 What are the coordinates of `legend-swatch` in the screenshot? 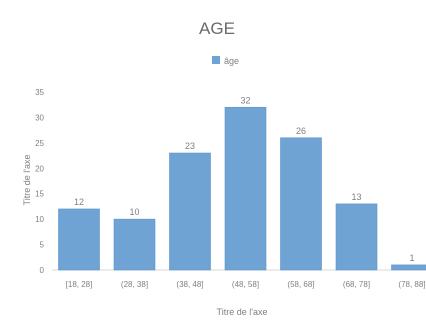 It's located at (216, 60).